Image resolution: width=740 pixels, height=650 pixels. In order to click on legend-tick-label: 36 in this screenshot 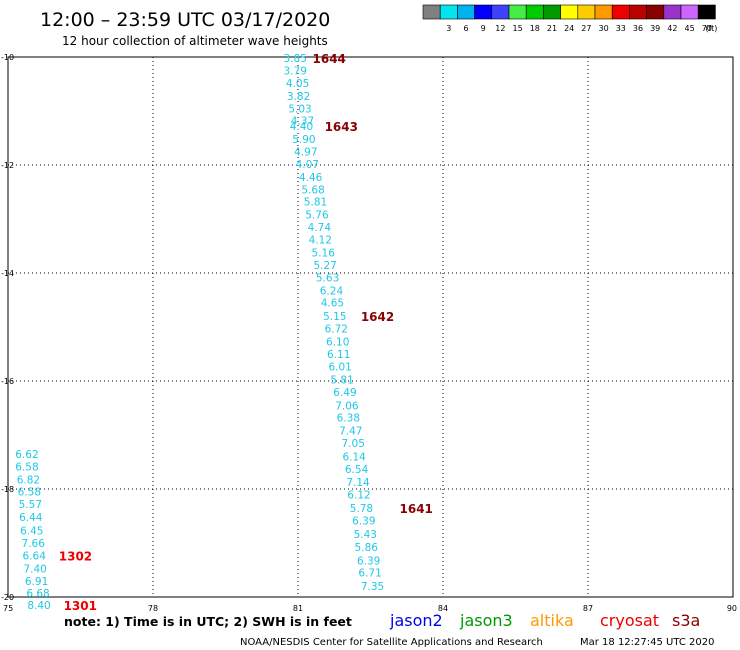, I will do `click(638, 28)`.